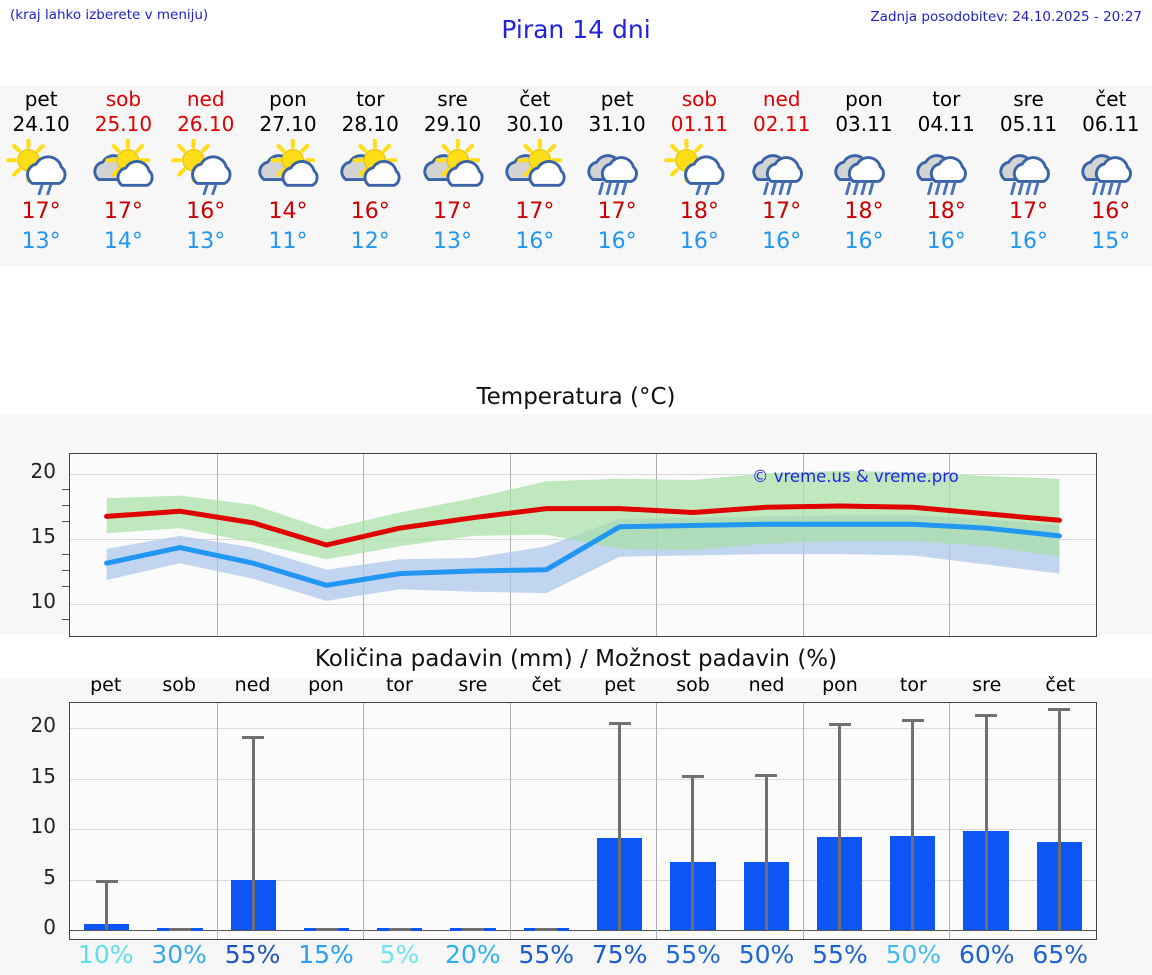  What do you see at coordinates (840, 954) in the screenshot?
I see `precip-probability-10: 55%` at bounding box center [840, 954].